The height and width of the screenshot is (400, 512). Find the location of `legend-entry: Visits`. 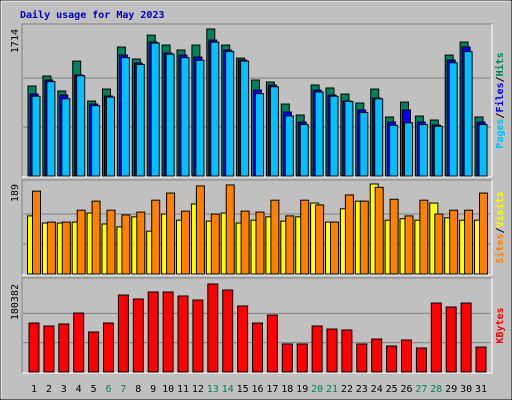

legend-entry: Visits is located at coordinates (500, 209).